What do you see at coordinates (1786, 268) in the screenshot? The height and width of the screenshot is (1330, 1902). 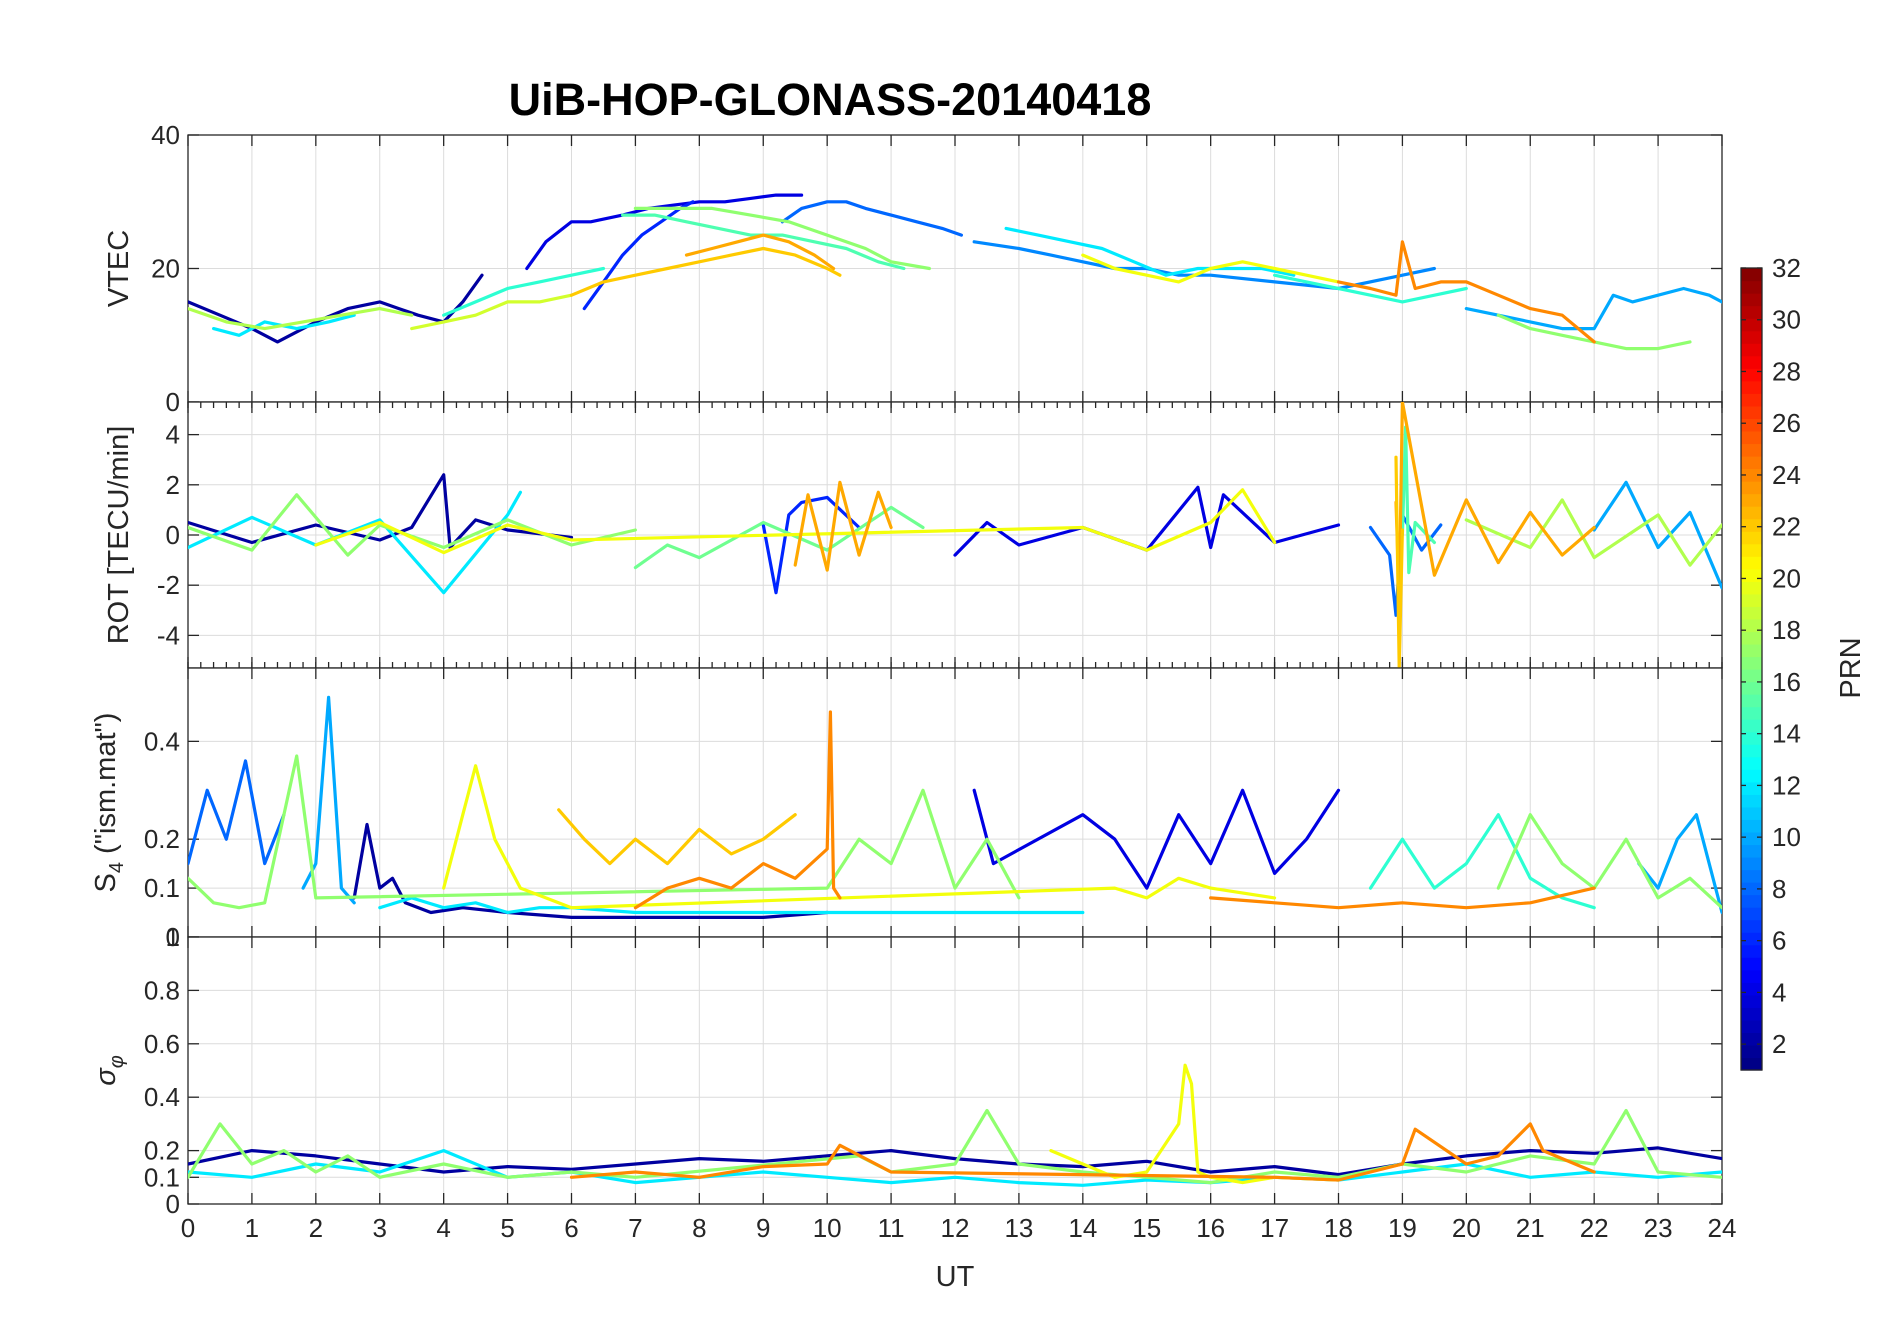 I see `colorbar-tick-label: 32` at bounding box center [1786, 268].